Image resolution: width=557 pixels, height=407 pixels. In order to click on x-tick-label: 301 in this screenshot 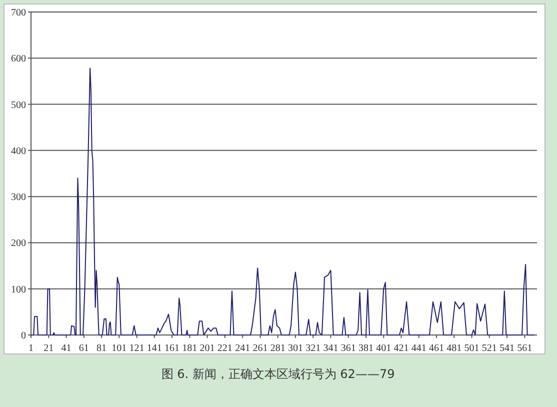, I will do `click(295, 348)`.